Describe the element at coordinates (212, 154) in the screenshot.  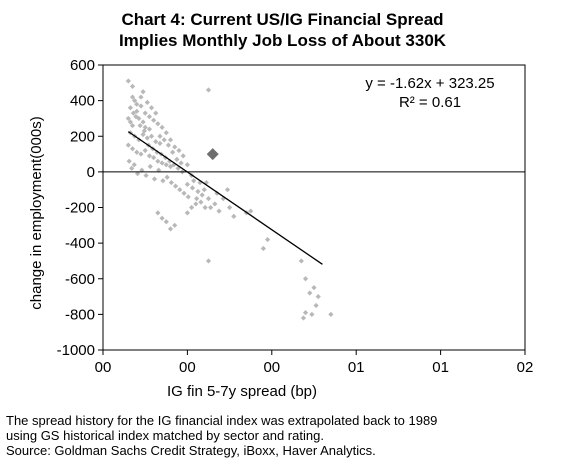
I see `current-spread-point` at that location.